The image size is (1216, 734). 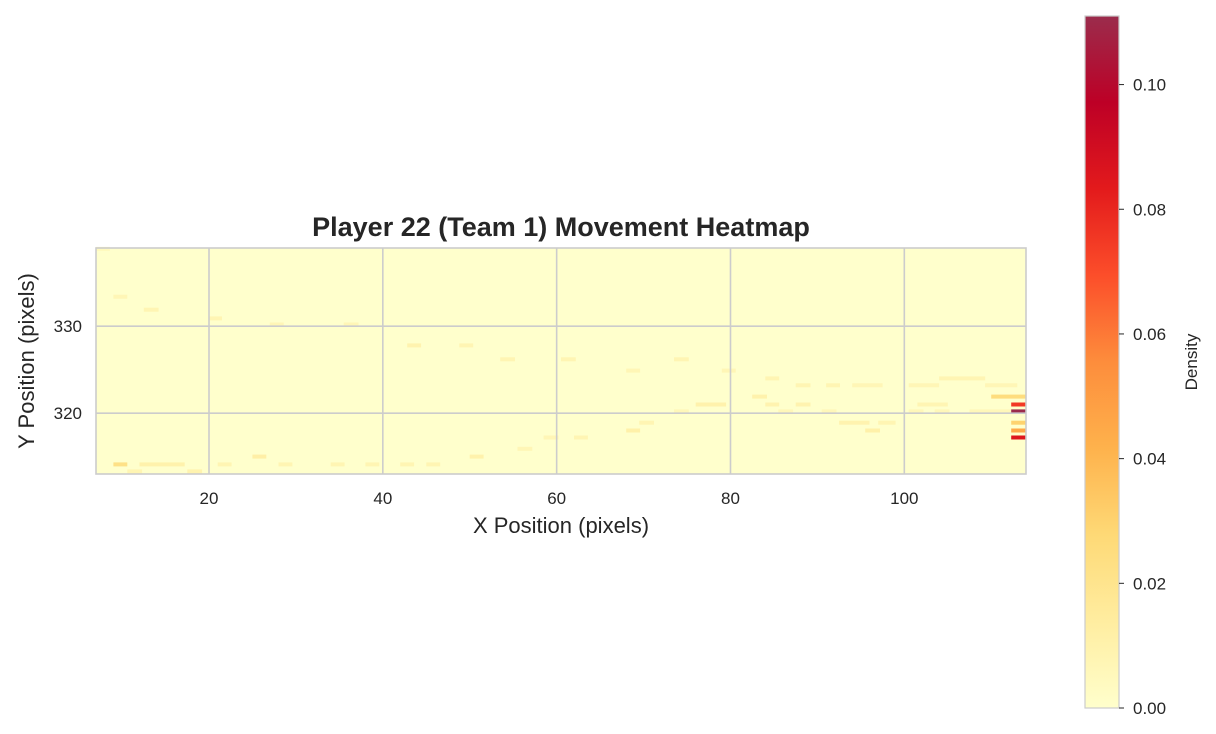 I want to click on colorbar-tick-label: 0.10, so click(x=1149, y=85).